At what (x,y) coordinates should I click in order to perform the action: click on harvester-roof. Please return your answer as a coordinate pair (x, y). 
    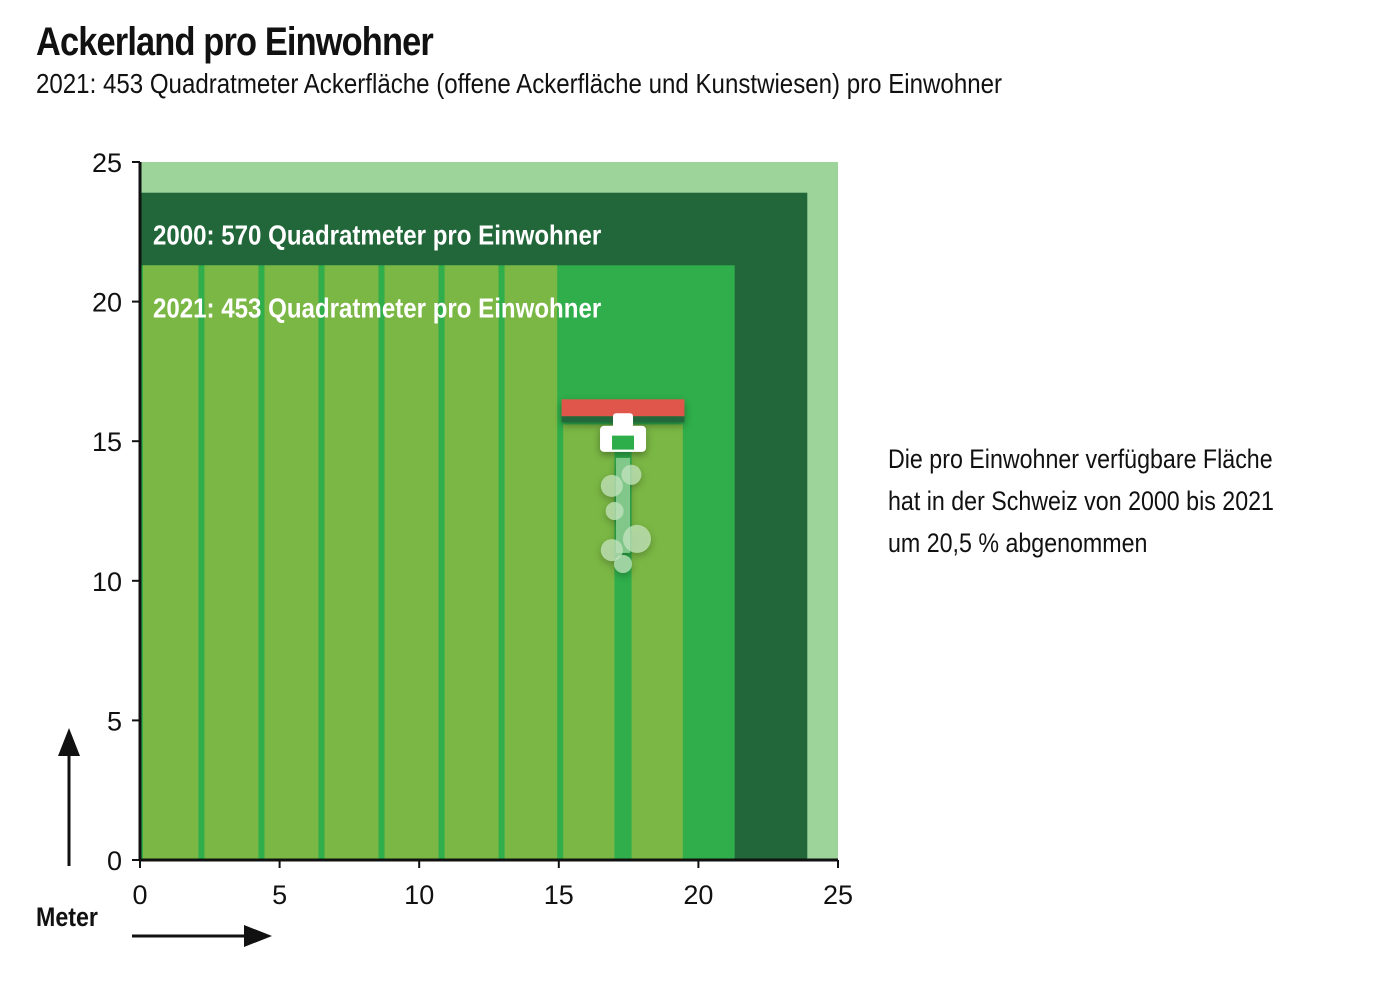
    Looking at the image, I should click on (623, 423).